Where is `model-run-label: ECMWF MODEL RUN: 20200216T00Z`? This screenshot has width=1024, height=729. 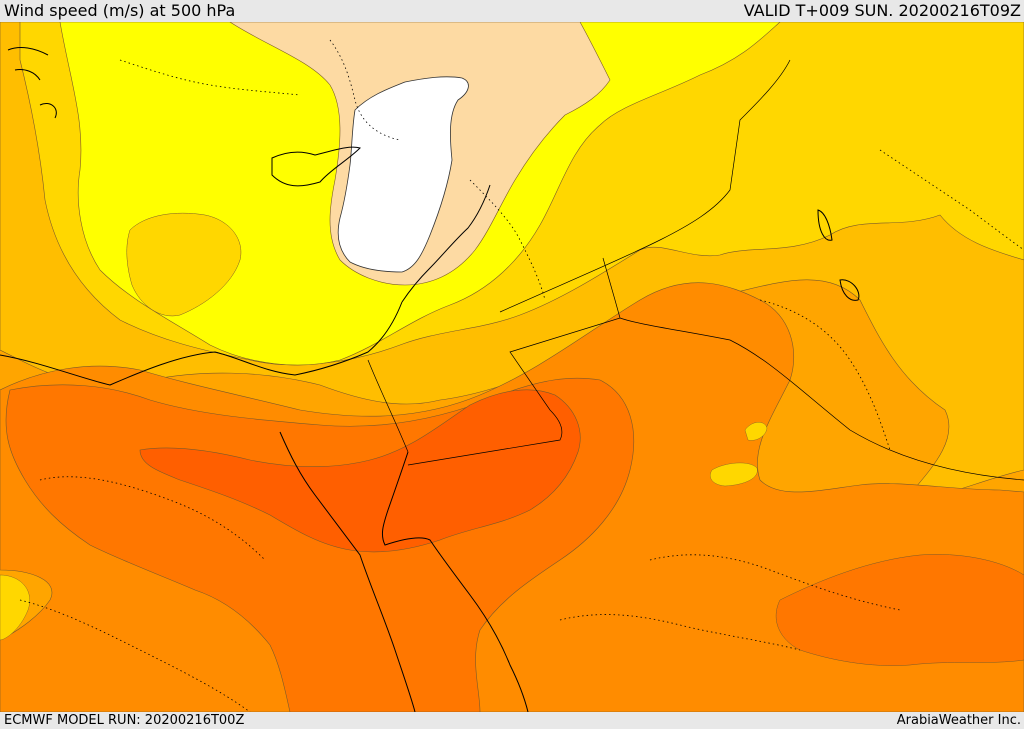
model-run-label: ECMWF MODEL RUN: 20200216T00Z is located at coordinates (124, 720).